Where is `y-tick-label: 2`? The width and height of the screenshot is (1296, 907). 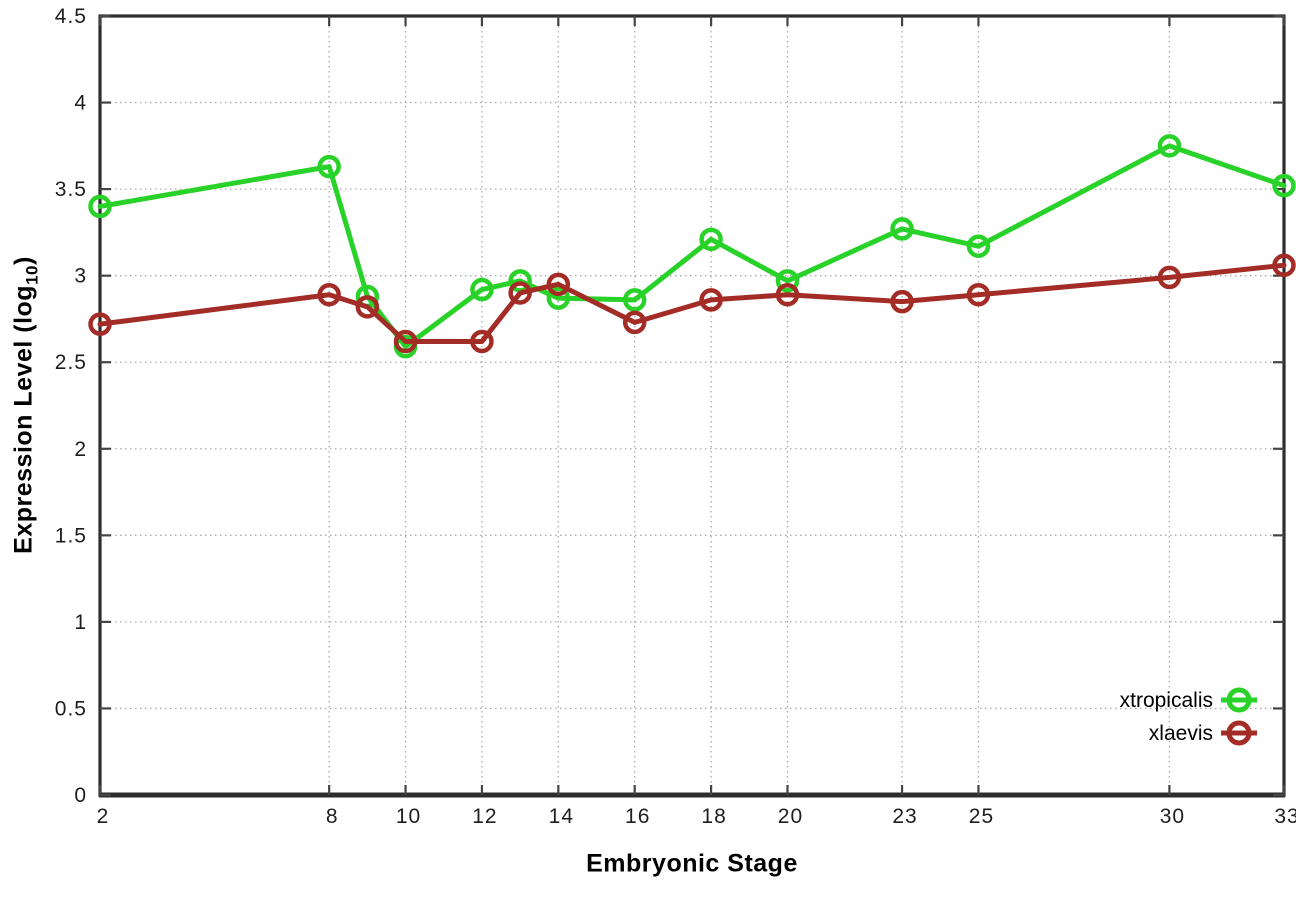 y-tick-label: 2 is located at coordinates (80, 449).